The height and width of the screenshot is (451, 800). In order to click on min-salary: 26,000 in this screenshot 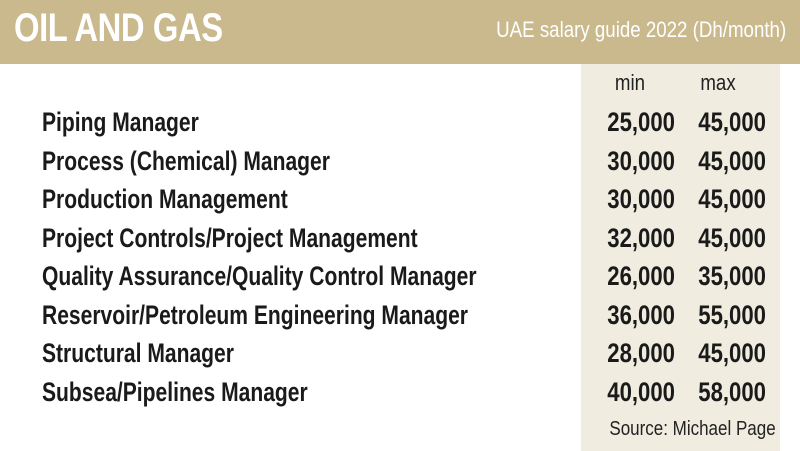, I will do `click(641, 276)`.